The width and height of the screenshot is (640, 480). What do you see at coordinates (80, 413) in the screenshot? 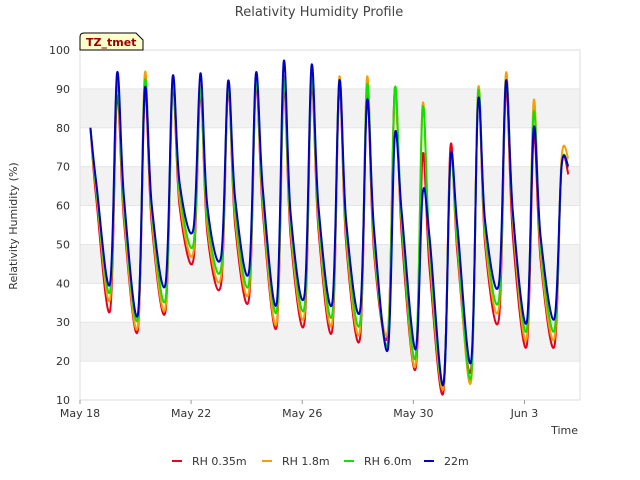
I see `x-tick-label: May 18` at bounding box center [80, 413].